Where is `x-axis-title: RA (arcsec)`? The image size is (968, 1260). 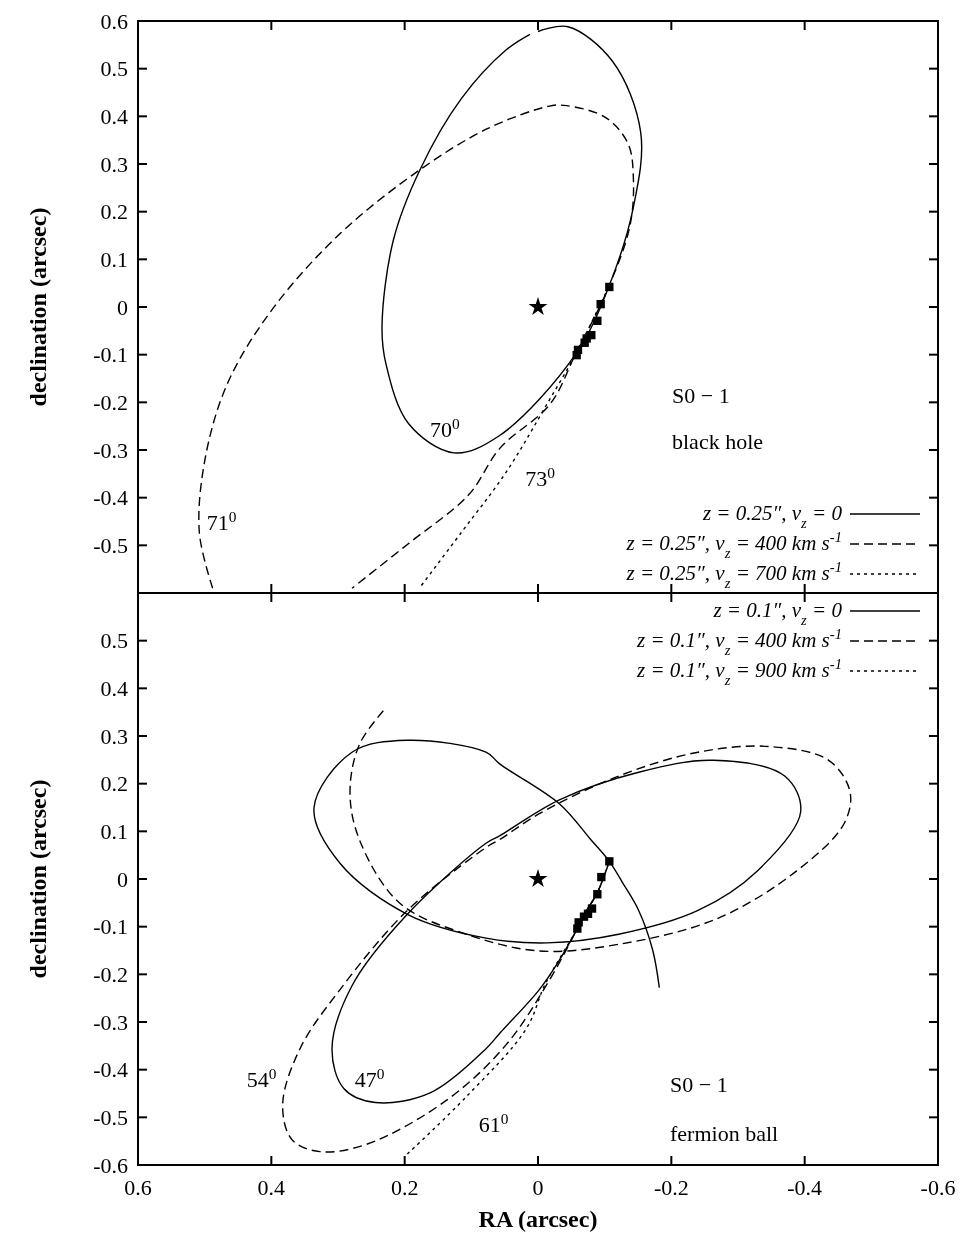 x-axis-title: RA (arcsec) is located at coordinates (538, 1219).